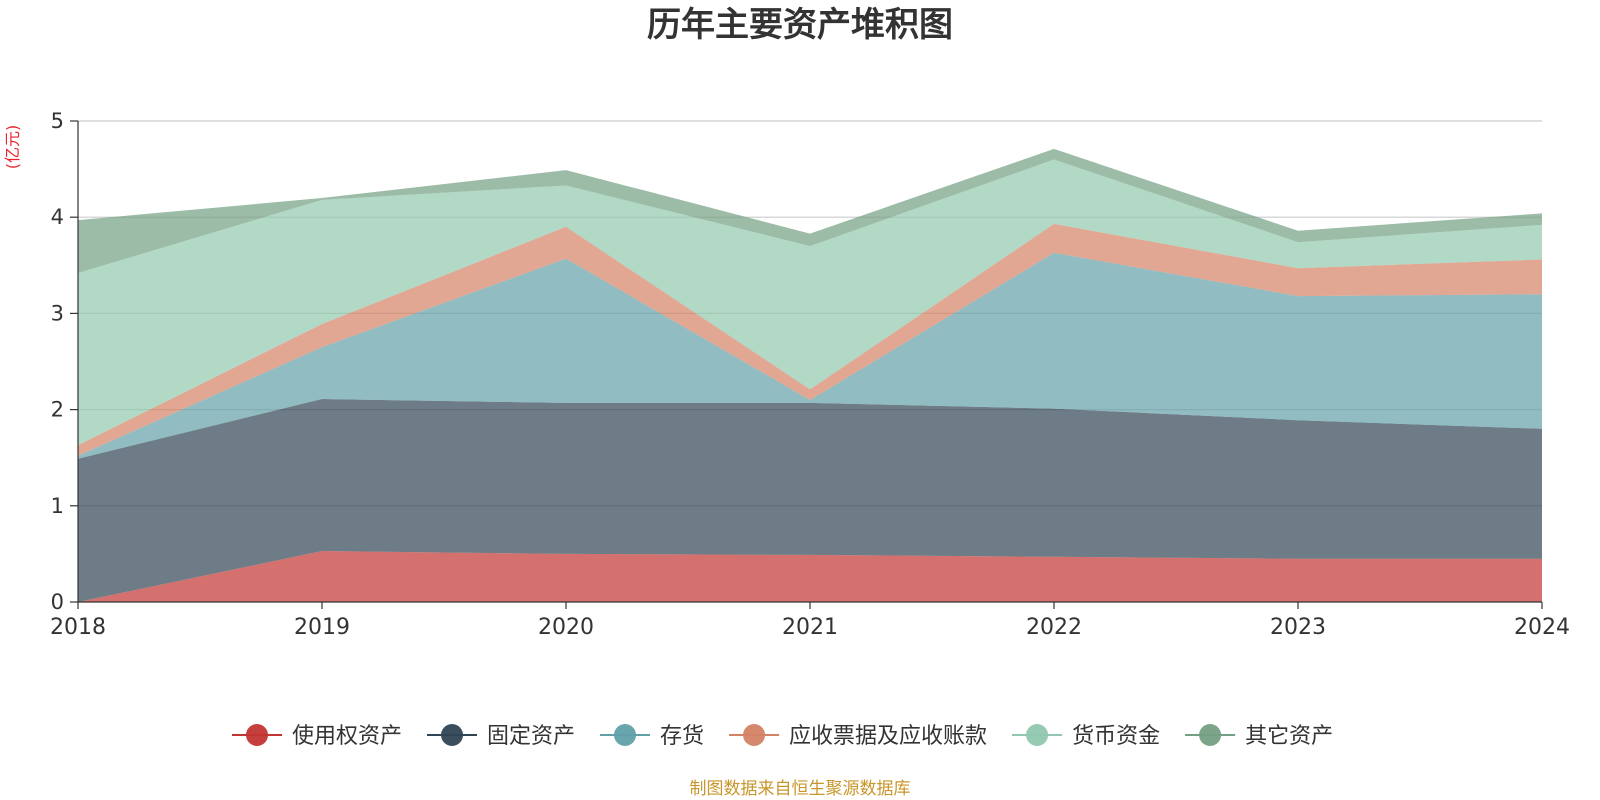 The height and width of the screenshot is (800, 1600). What do you see at coordinates (810, 576) in the screenshot?
I see `area-使用权资产` at bounding box center [810, 576].